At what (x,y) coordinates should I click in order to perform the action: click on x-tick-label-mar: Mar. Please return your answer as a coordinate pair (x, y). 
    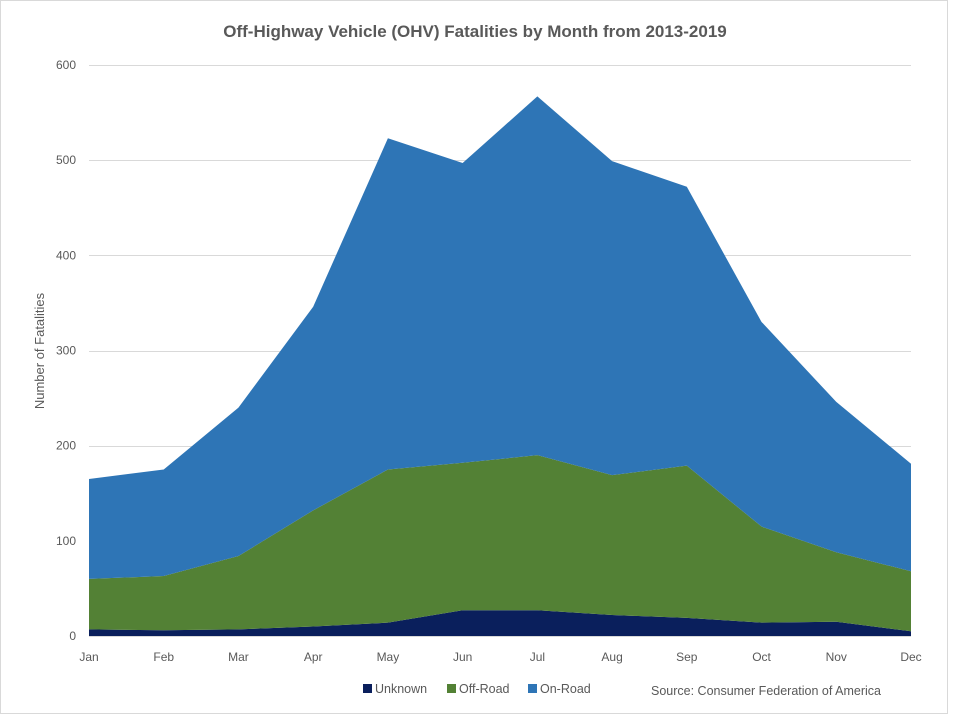
    Looking at the image, I should click on (238, 657).